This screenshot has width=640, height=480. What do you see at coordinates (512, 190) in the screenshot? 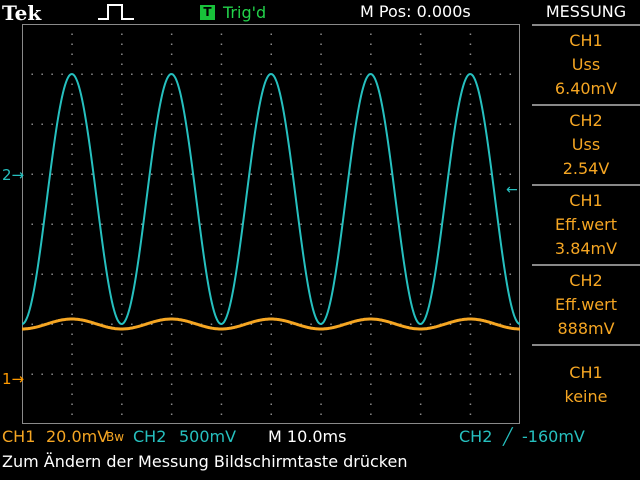
I see `trigger-level-icon: ←` at bounding box center [512, 190].